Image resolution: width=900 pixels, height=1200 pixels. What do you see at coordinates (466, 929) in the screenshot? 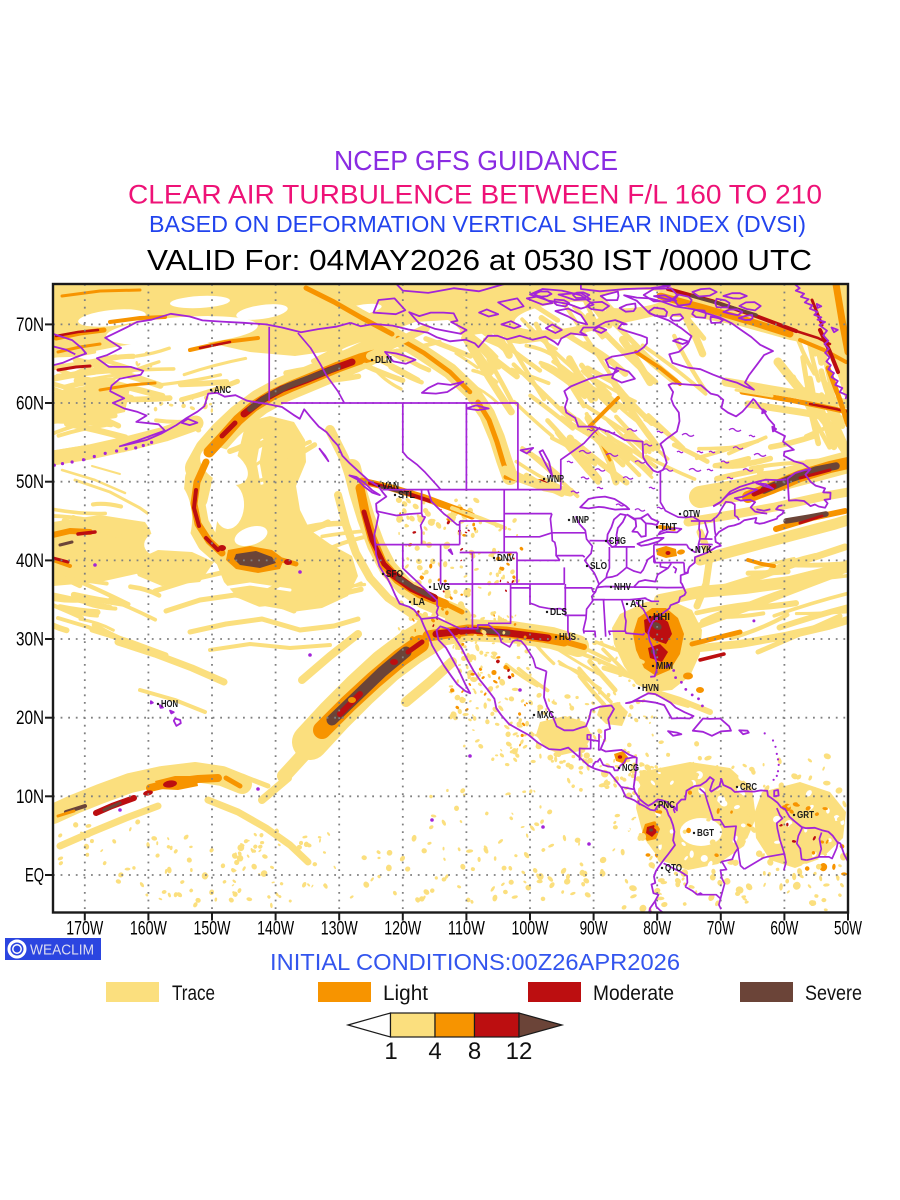
I see `svg-text: 110W` at bounding box center [466, 929].